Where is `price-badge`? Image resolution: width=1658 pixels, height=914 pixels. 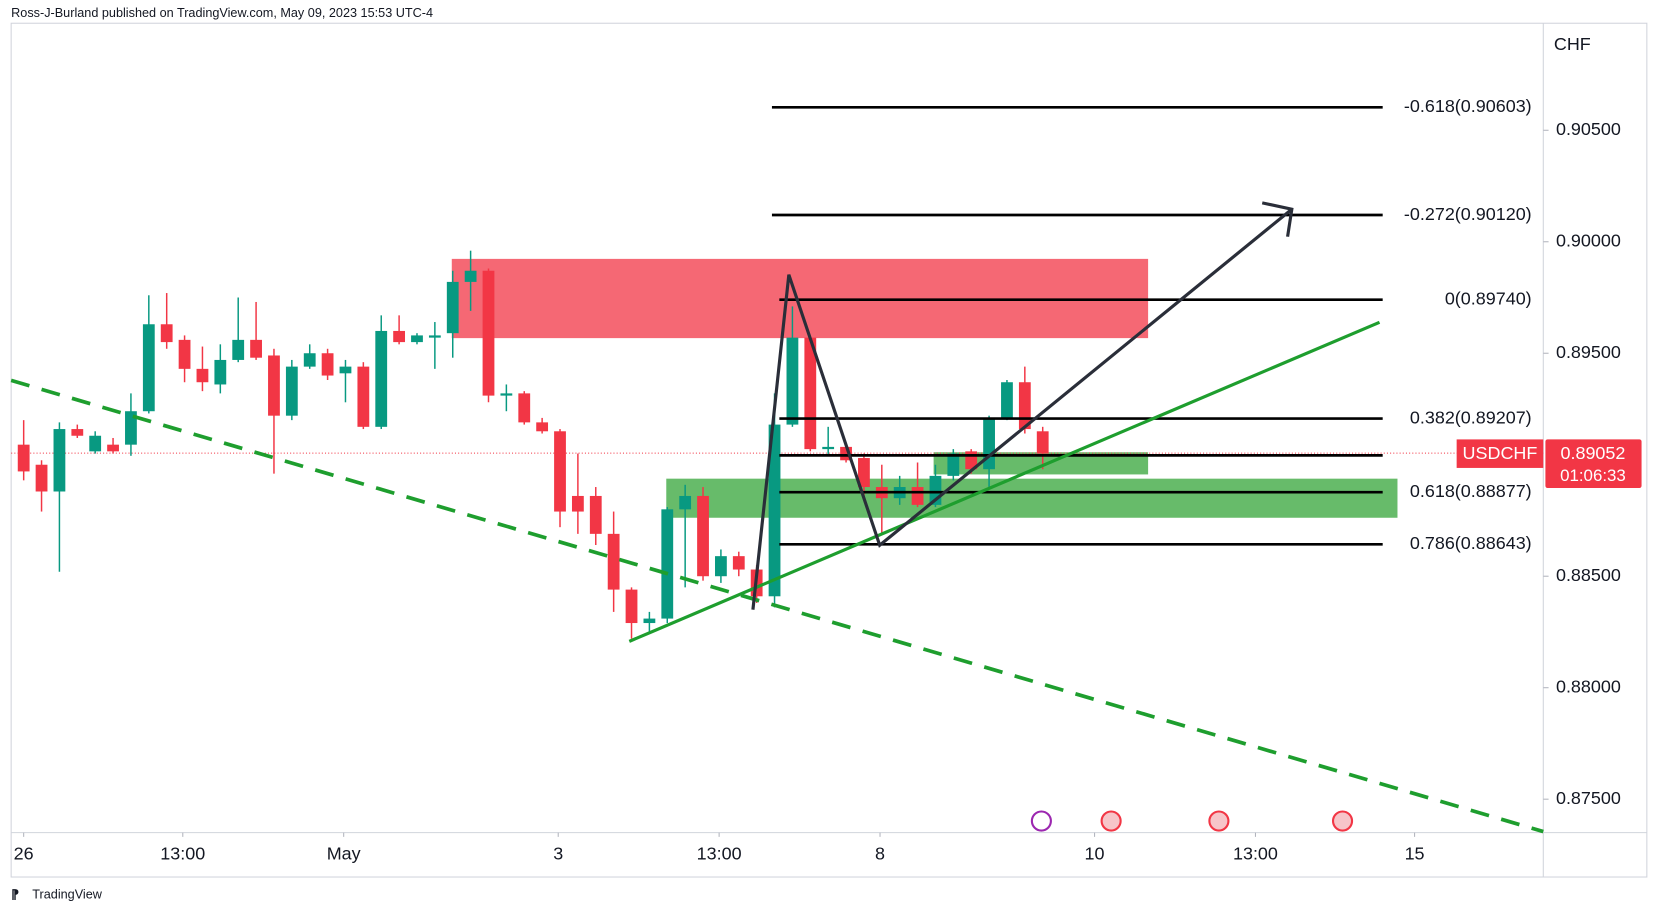
price-badge is located at coordinates (1593, 464).